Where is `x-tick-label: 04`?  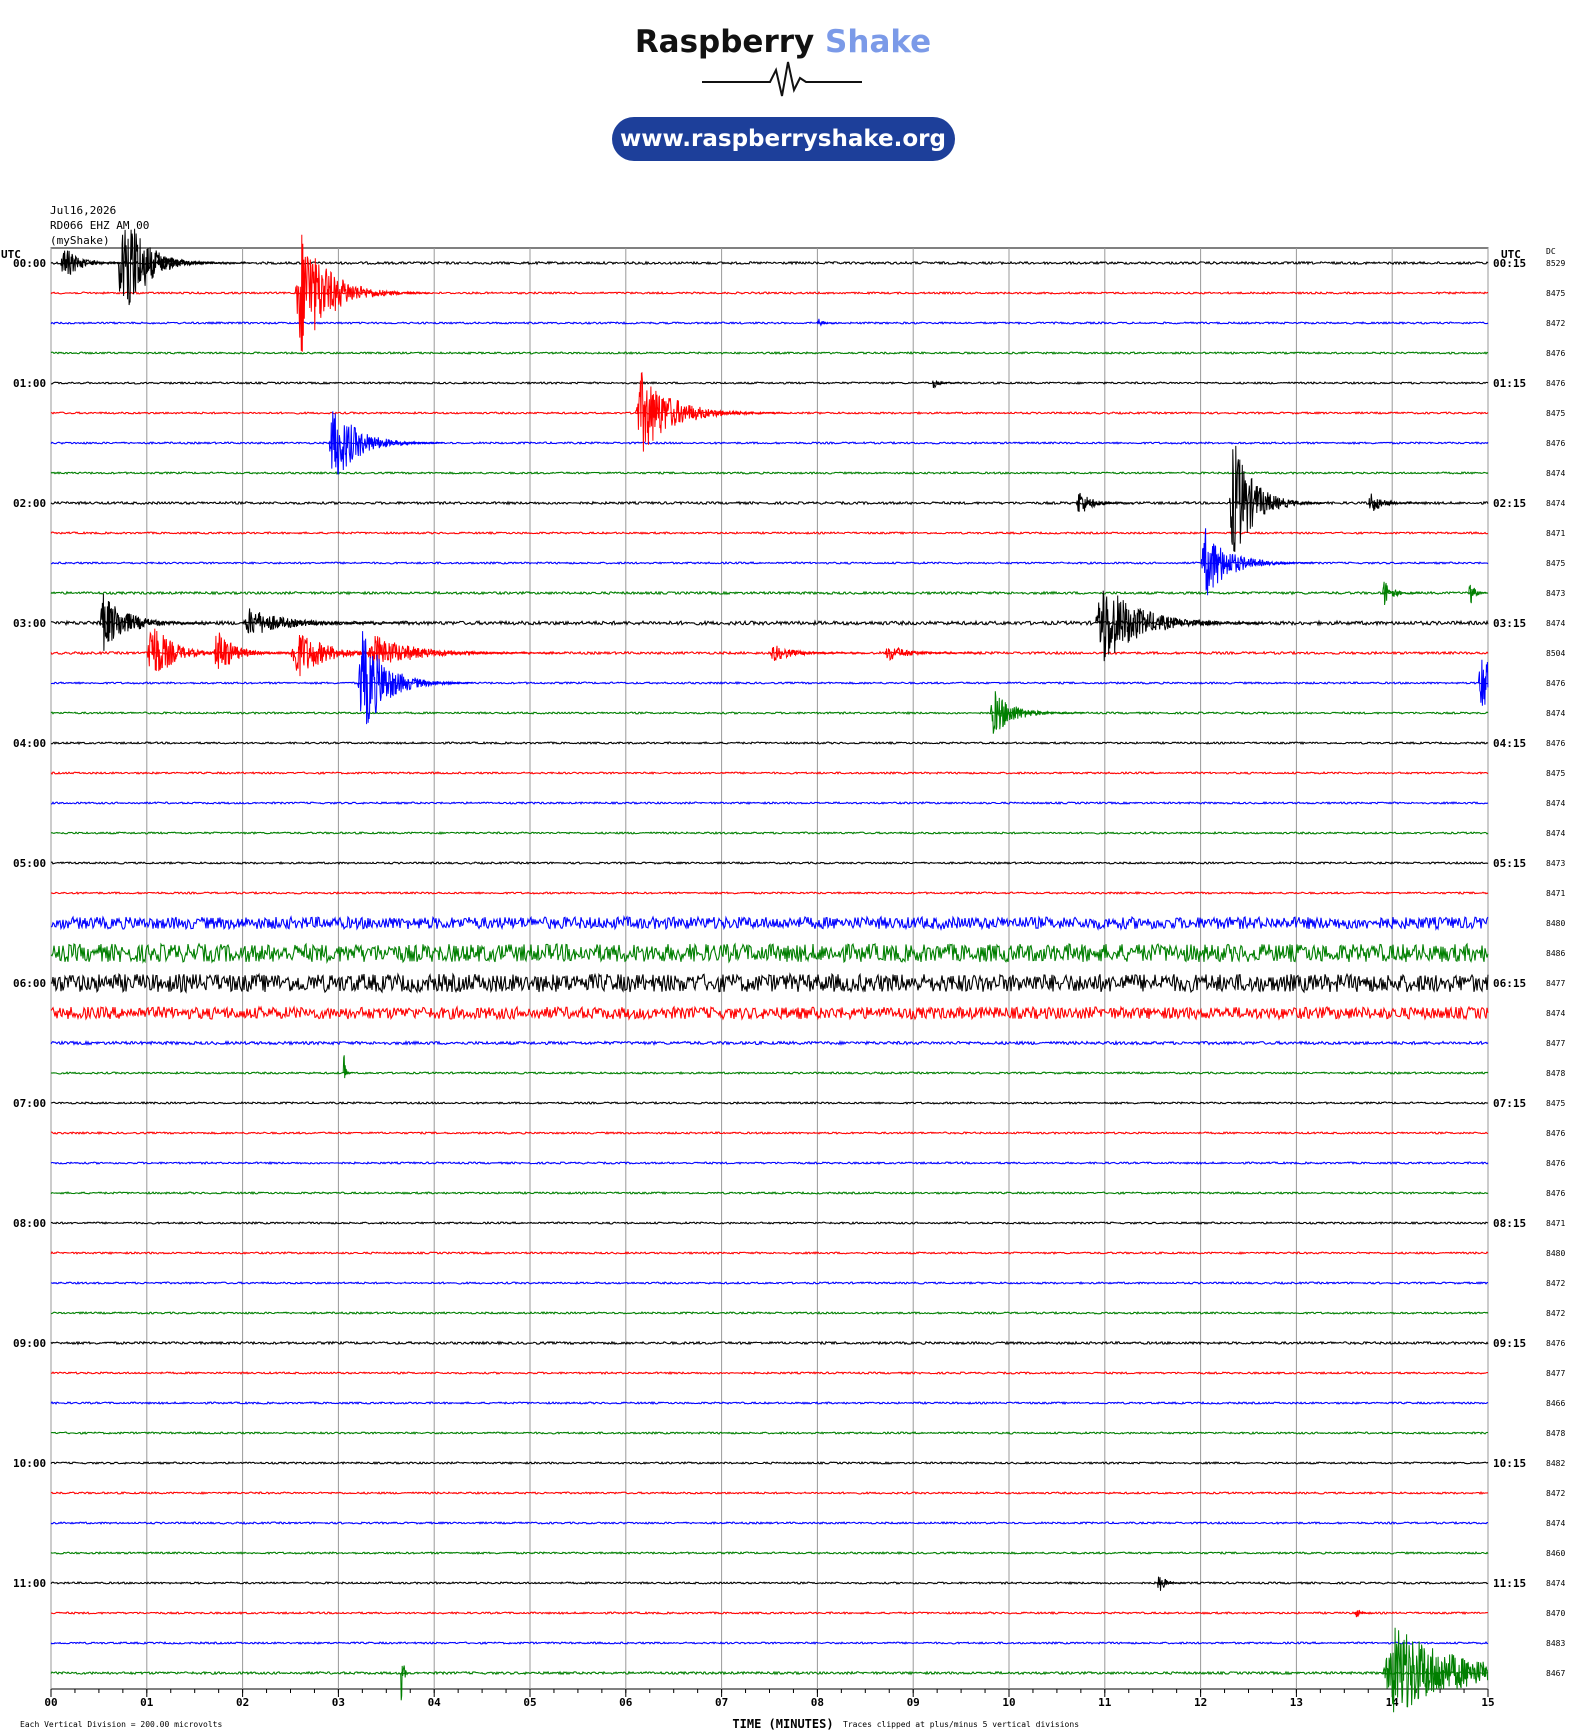
x-tick-label: 04 is located at coordinates (435, 1702).